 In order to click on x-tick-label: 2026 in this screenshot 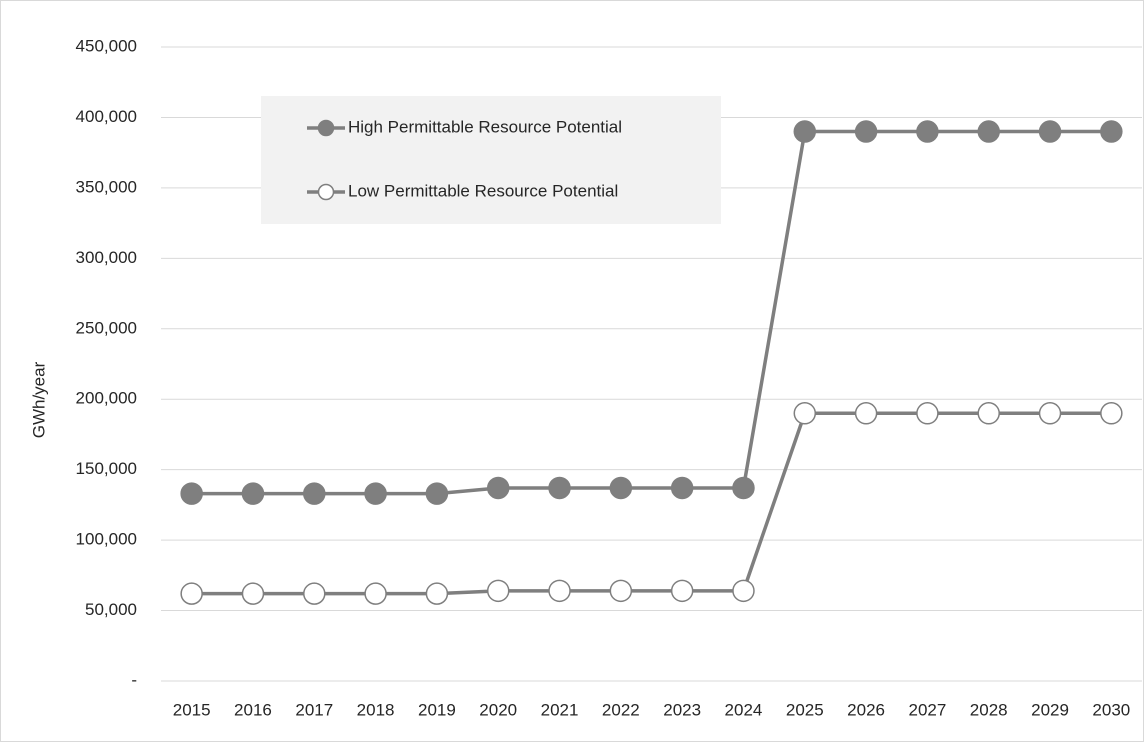, I will do `click(866, 709)`.